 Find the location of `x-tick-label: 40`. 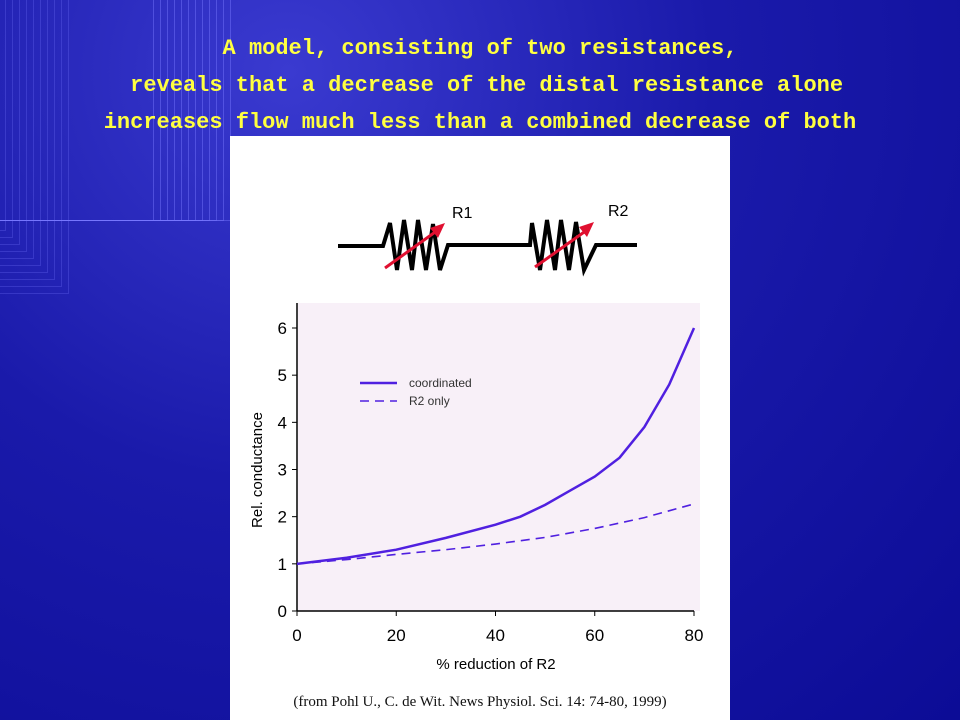

x-tick-label: 40 is located at coordinates (495, 635).